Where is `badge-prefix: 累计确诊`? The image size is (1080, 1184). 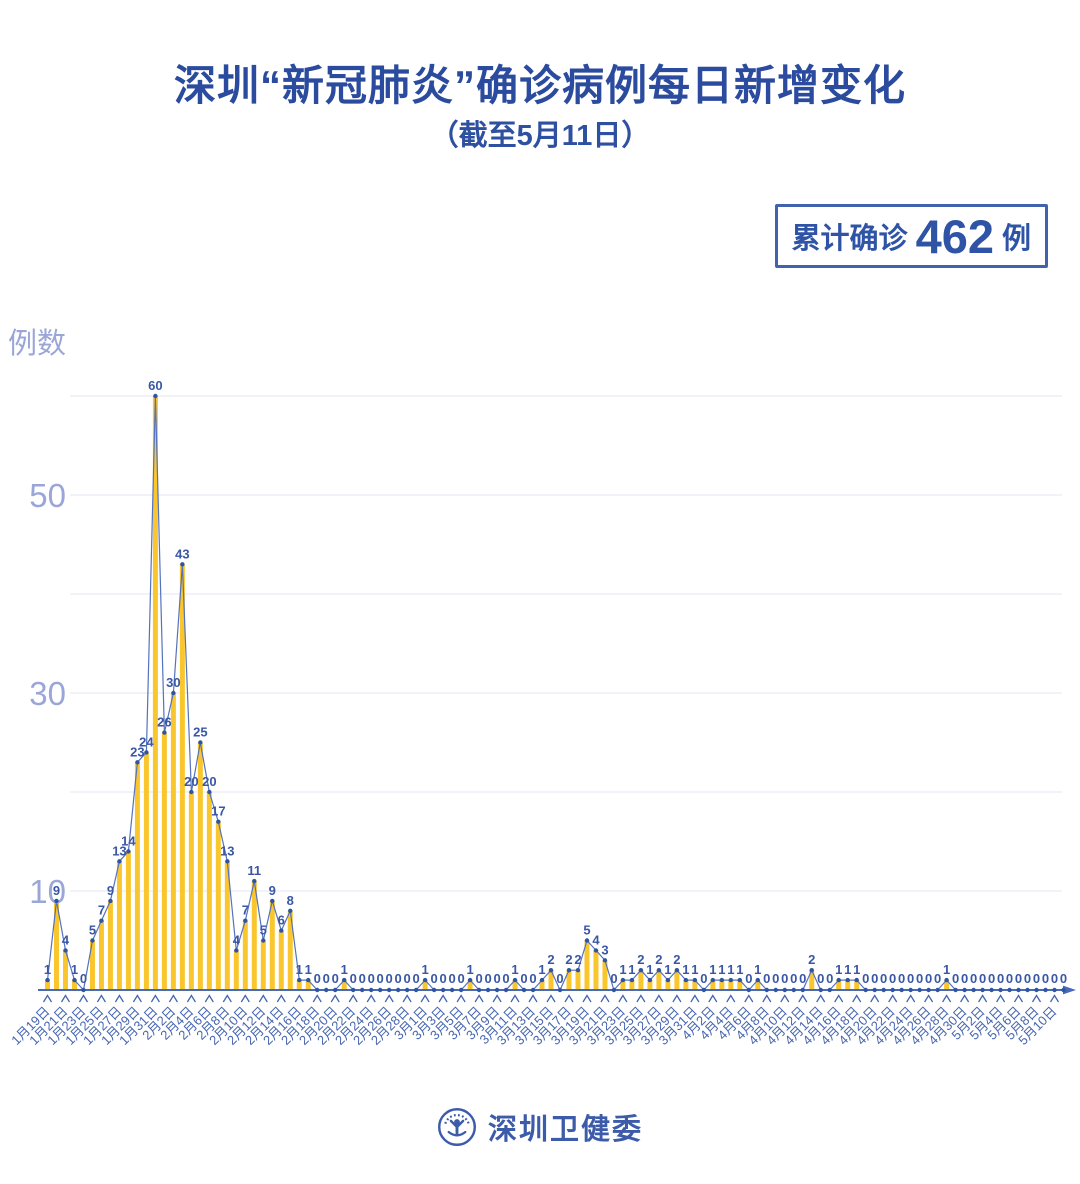
badge-prefix: 累计确诊 is located at coordinates (849, 239).